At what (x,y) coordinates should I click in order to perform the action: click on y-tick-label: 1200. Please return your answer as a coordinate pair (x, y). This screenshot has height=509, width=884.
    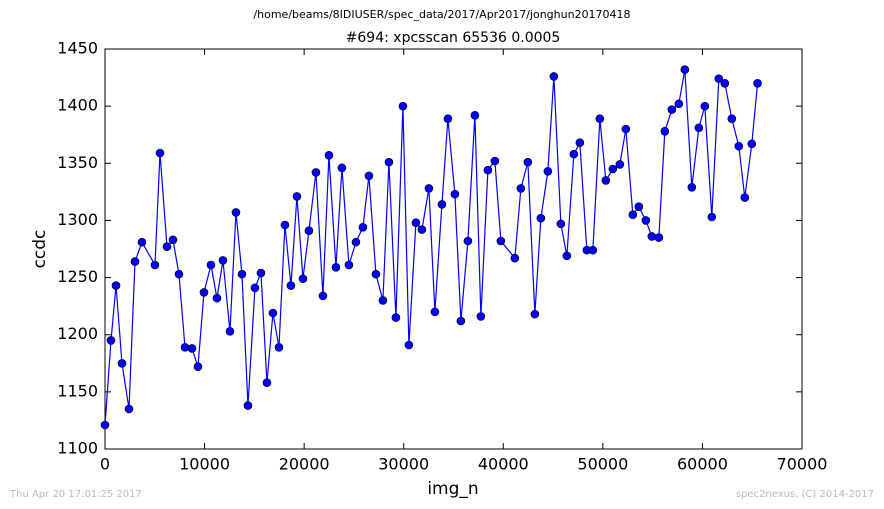
    Looking at the image, I should click on (77, 333).